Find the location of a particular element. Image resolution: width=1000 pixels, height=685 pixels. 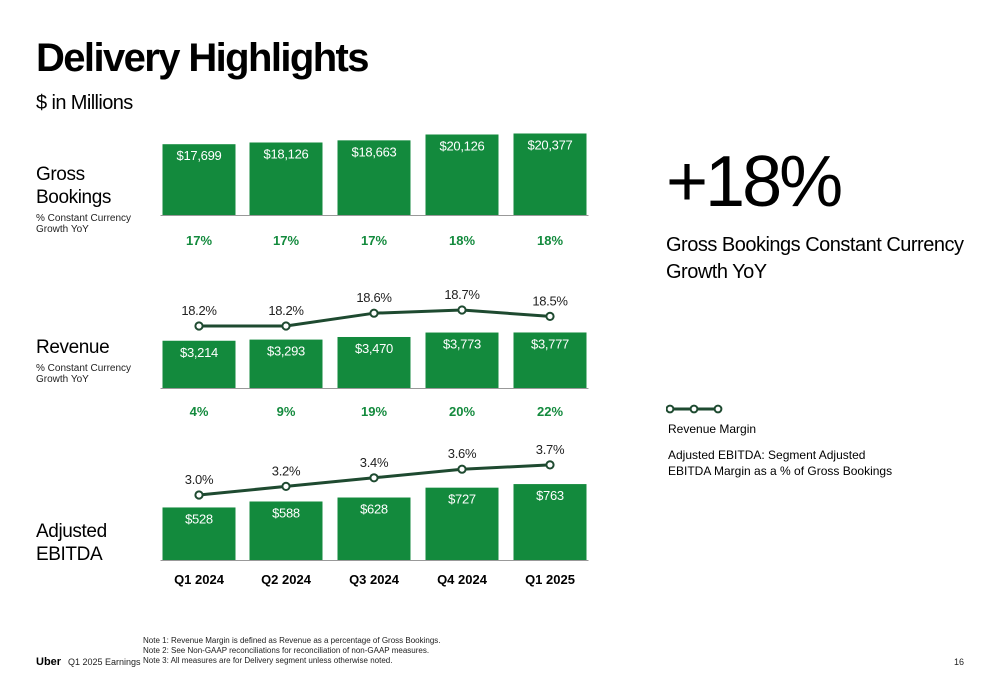

revenue-sublabel: % Constant Currency Growth YoY is located at coordinates (84, 374).